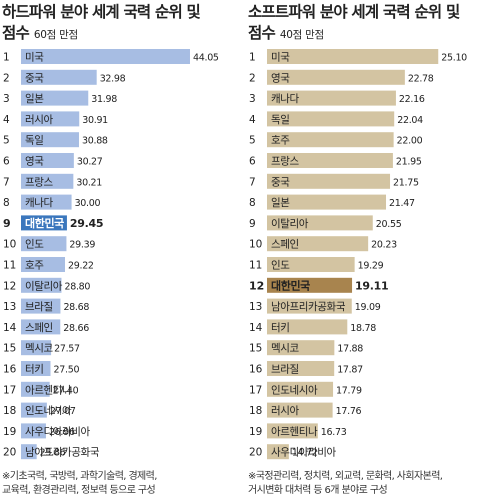 The image size is (480, 502). What do you see at coordinates (285, 370) in the screenshot?
I see `category-label: 브라질` at bounding box center [285, 370].